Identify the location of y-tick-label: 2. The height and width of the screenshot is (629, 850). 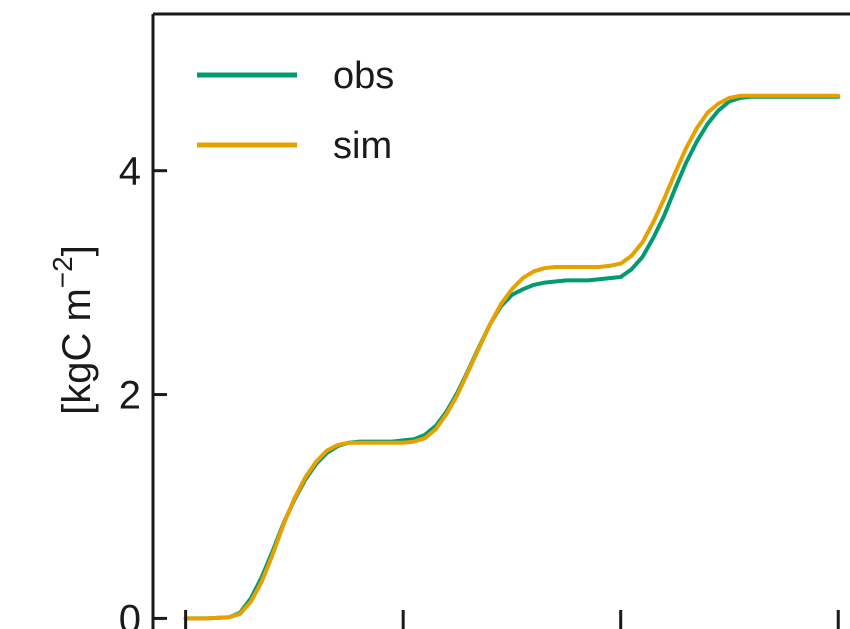
(130, 396).